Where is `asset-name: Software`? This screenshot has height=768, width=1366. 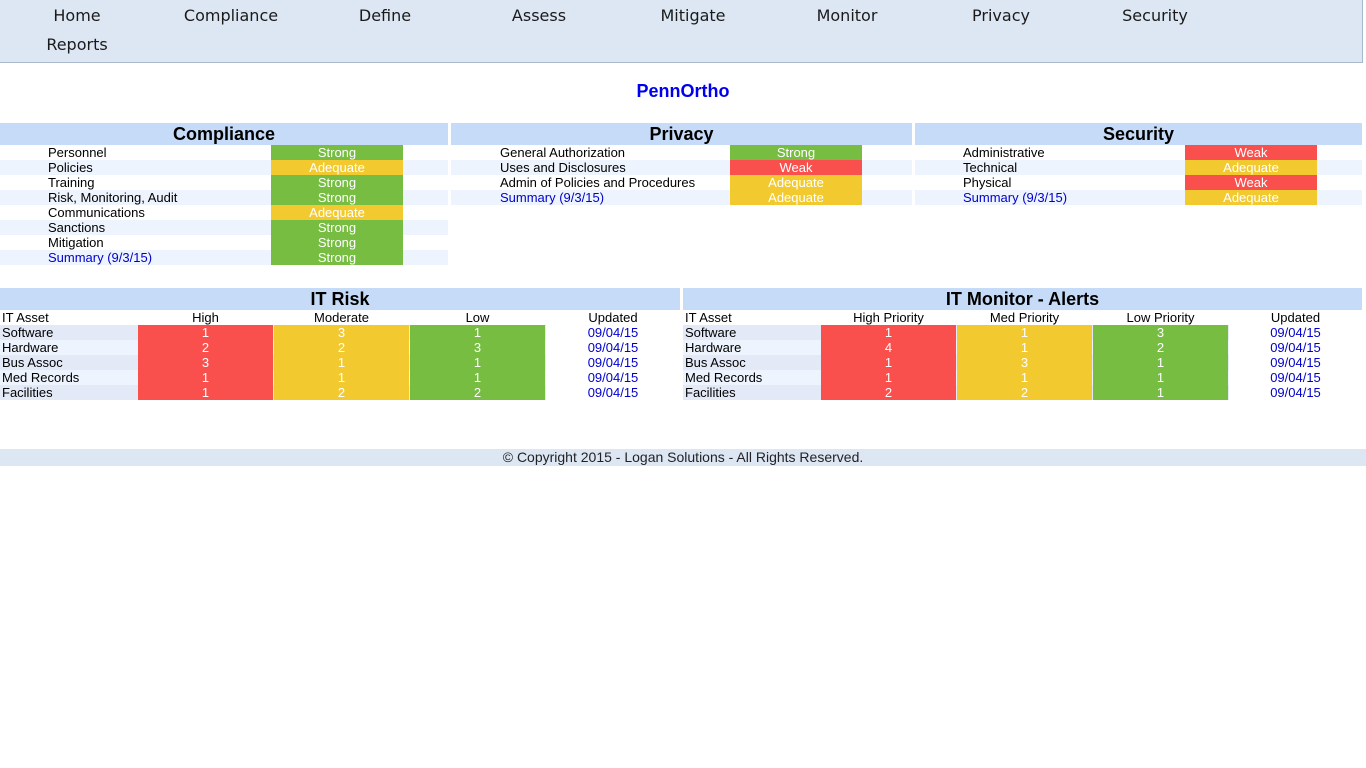
asset-name: Software is located at coordinates (28, 332).